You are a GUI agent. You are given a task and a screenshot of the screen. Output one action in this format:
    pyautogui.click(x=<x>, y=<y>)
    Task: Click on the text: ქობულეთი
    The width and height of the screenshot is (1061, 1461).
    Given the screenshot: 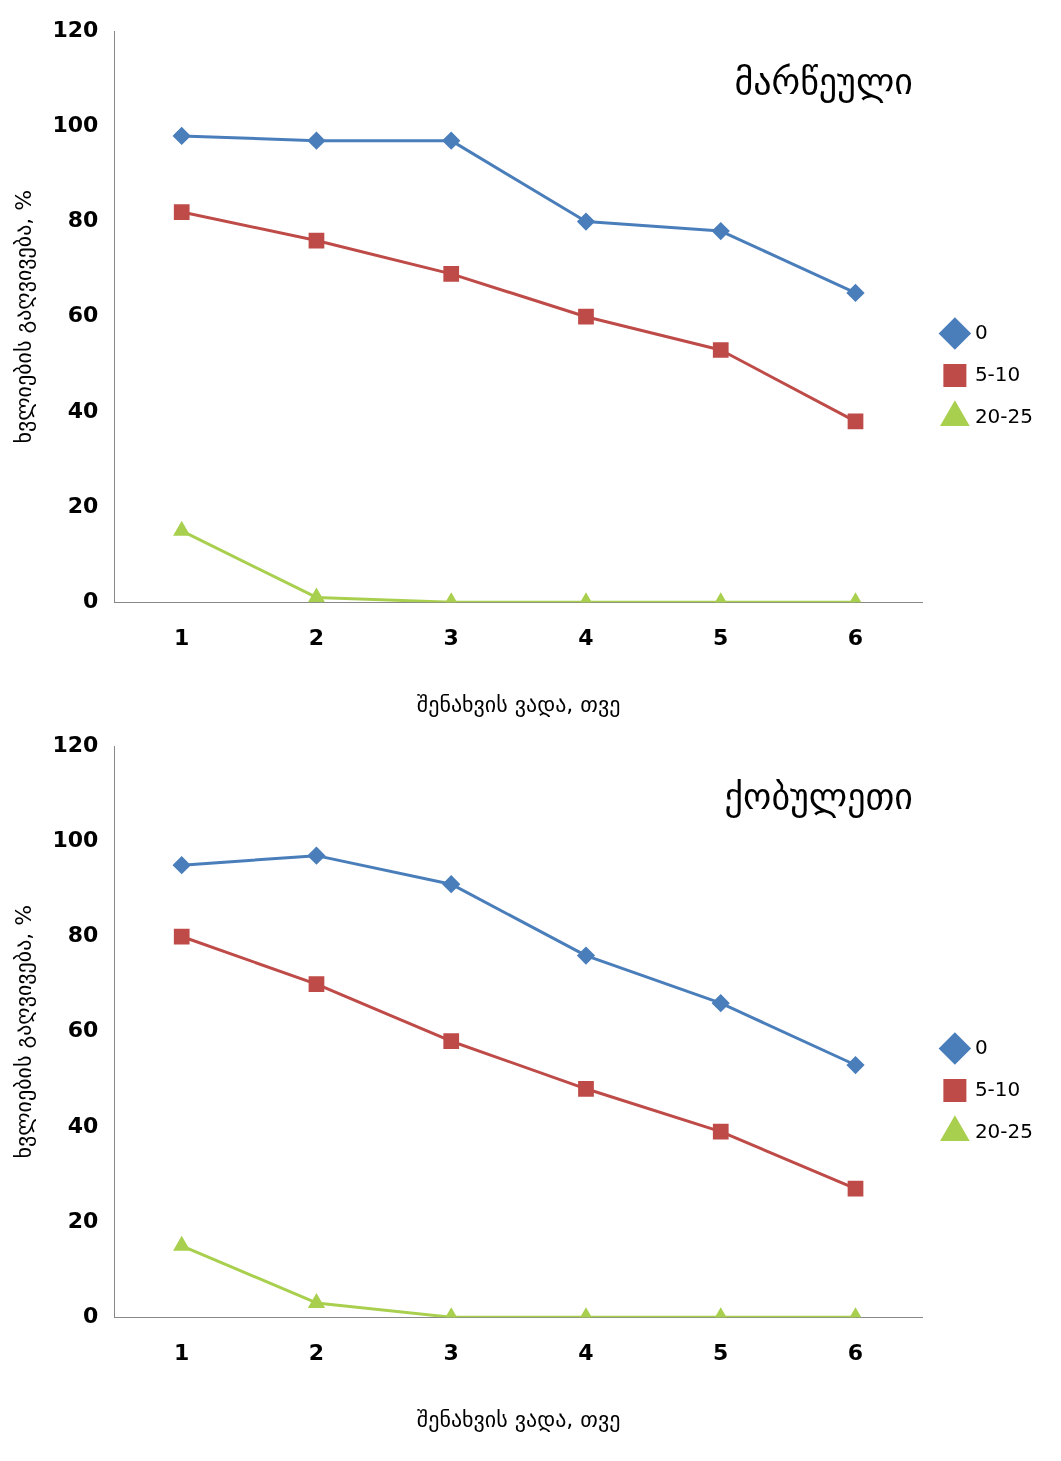 What is the action you would take?
    pyautogui.click(x=818, y=796)
    